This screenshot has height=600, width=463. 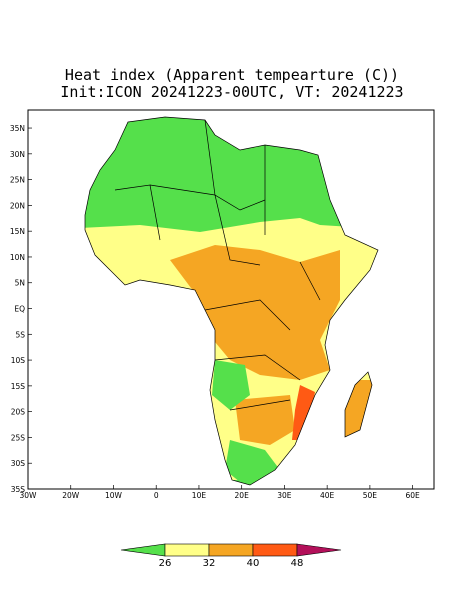 What do you see at coordinates (17, 205) in the screenshot?
I see `y-tick-label: 20N` at bounding box center [17, 205].